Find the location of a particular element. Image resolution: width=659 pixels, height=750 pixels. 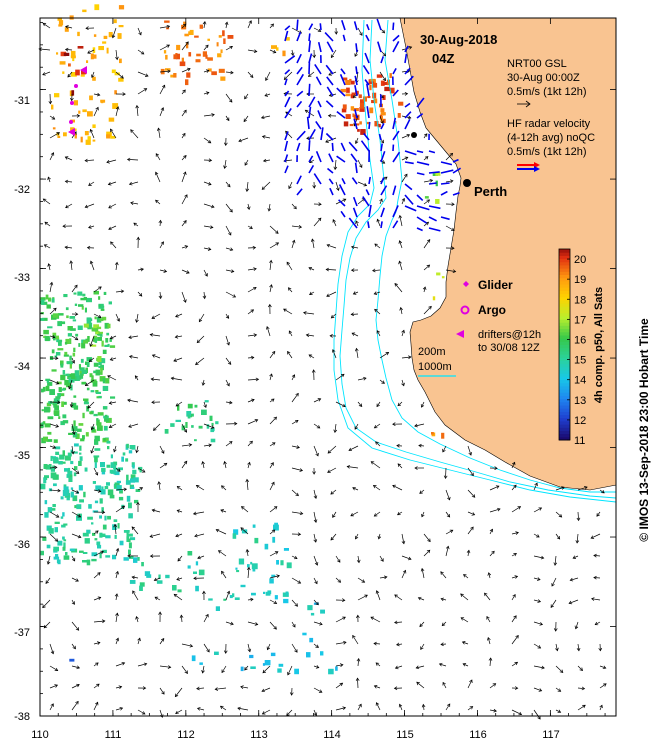

hf-radar-vectors is located at coordinates (373, 125).